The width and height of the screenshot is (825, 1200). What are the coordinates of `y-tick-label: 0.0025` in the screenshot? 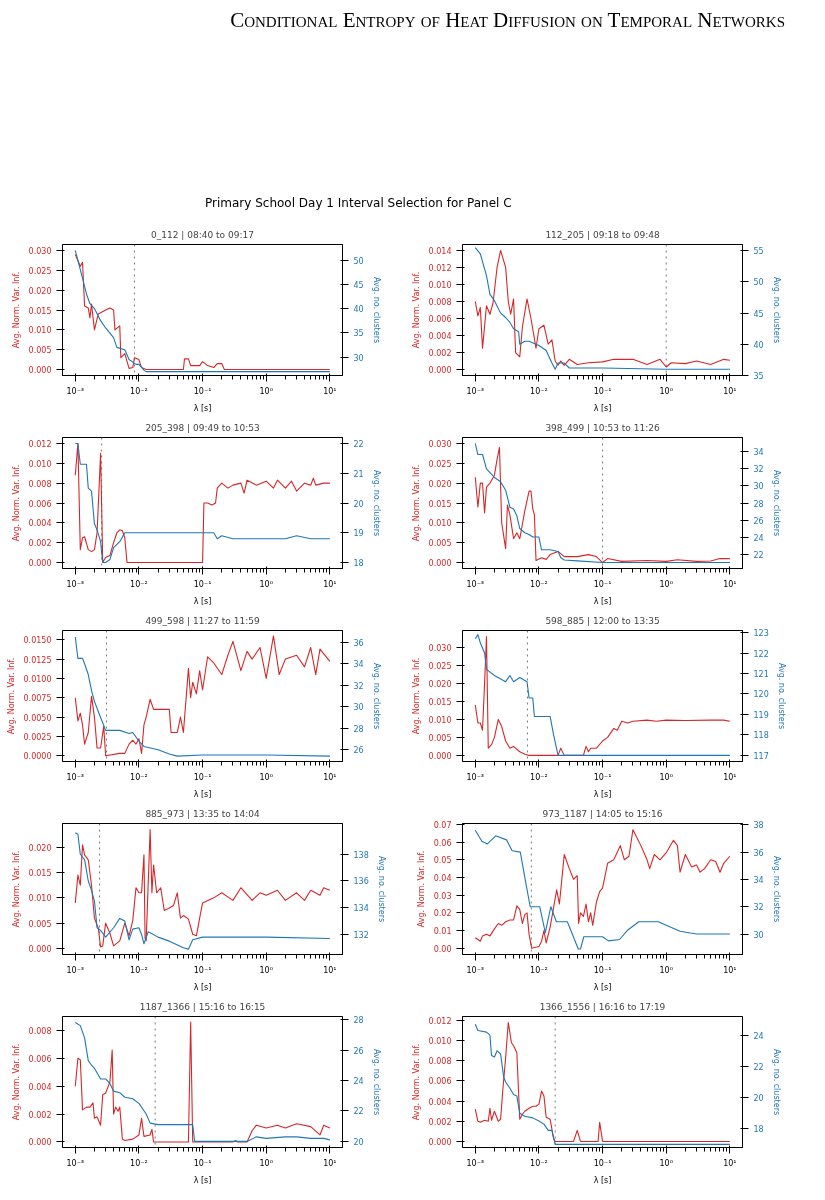 It's located at (37, 737).